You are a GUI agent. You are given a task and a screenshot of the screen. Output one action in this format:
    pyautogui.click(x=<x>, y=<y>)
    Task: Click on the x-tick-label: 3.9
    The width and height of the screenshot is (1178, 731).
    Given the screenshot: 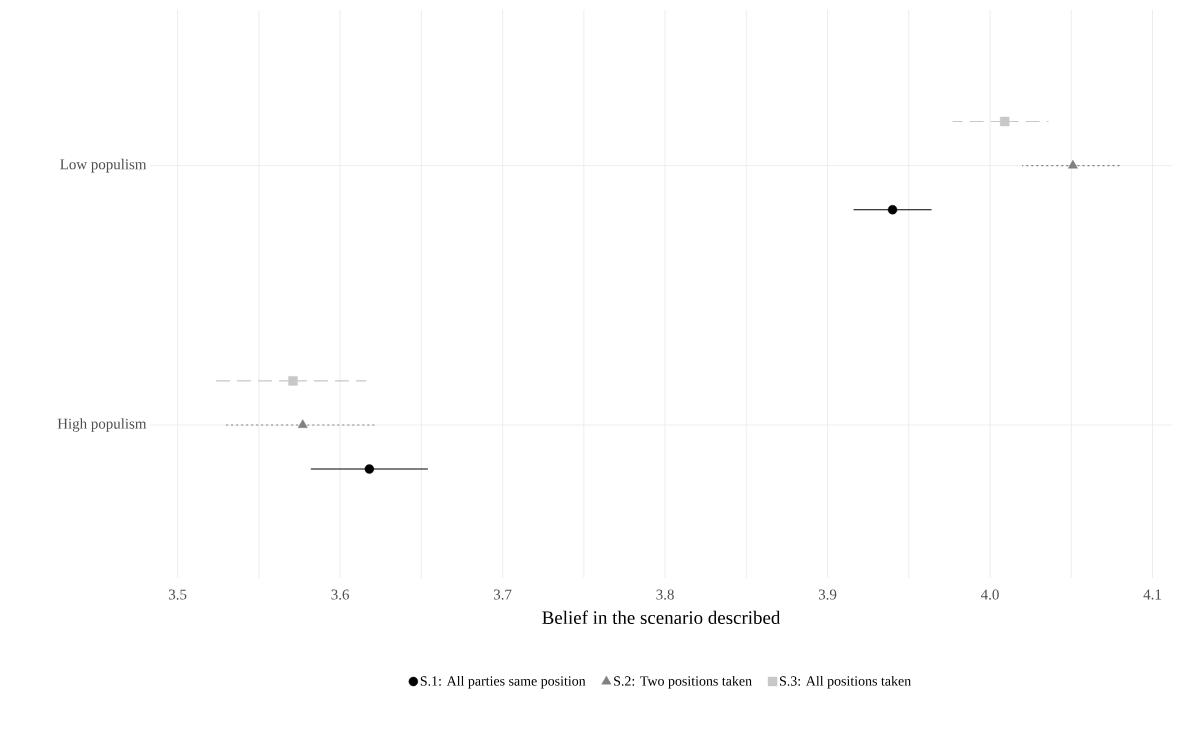 What is the action you would take?
    pyautogui.click(x=827, y=594)
    